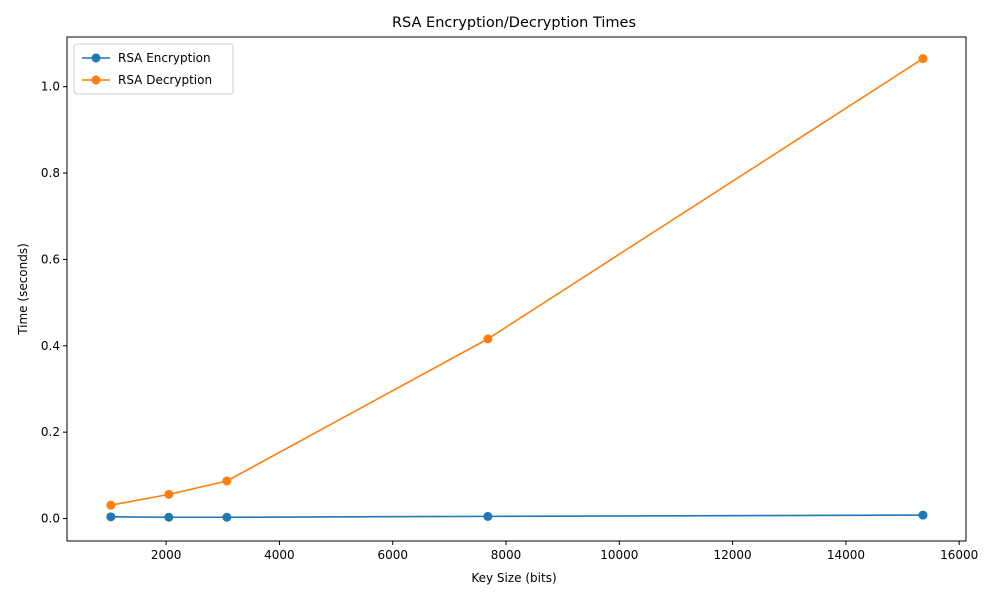 The width and height of the screenshot is (1000, 600). I want to click on y-tick-label: 0.4, so click(50, 346).